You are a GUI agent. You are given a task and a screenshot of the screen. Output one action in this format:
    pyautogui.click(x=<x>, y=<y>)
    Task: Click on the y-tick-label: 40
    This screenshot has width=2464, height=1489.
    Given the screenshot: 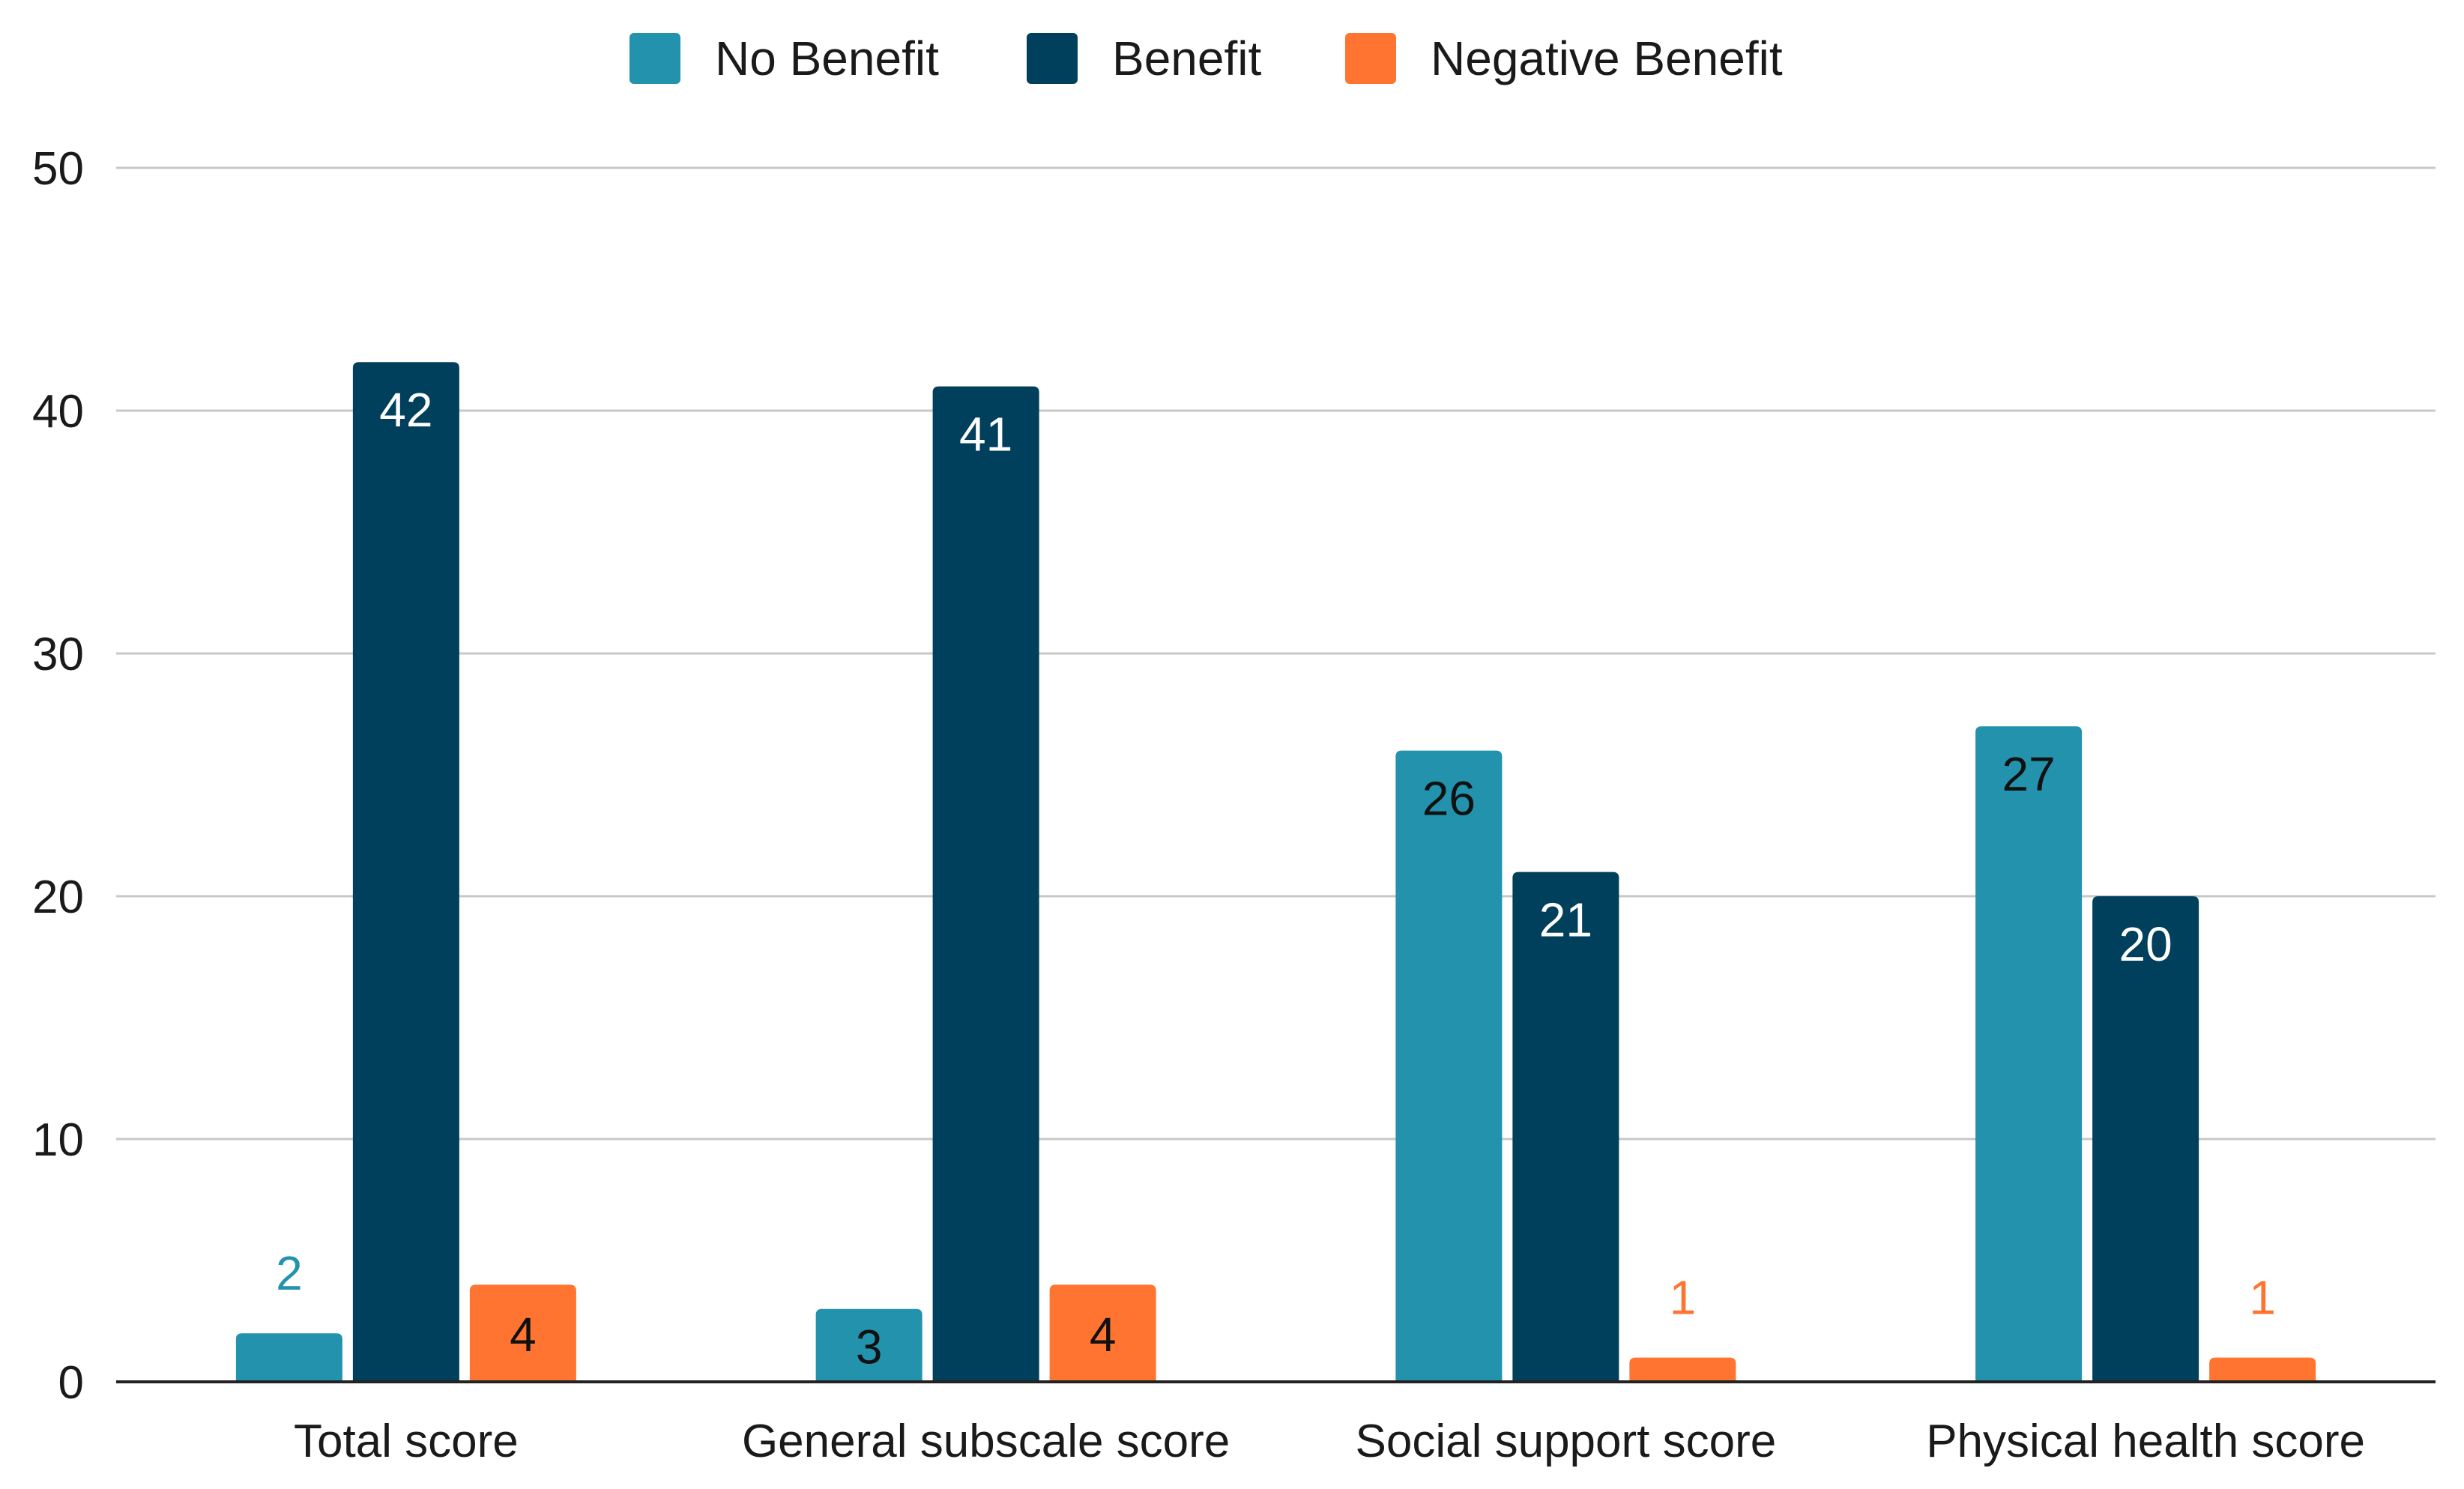 What is the action you would take?
    pyautogui.click(x=58, y=412)
    